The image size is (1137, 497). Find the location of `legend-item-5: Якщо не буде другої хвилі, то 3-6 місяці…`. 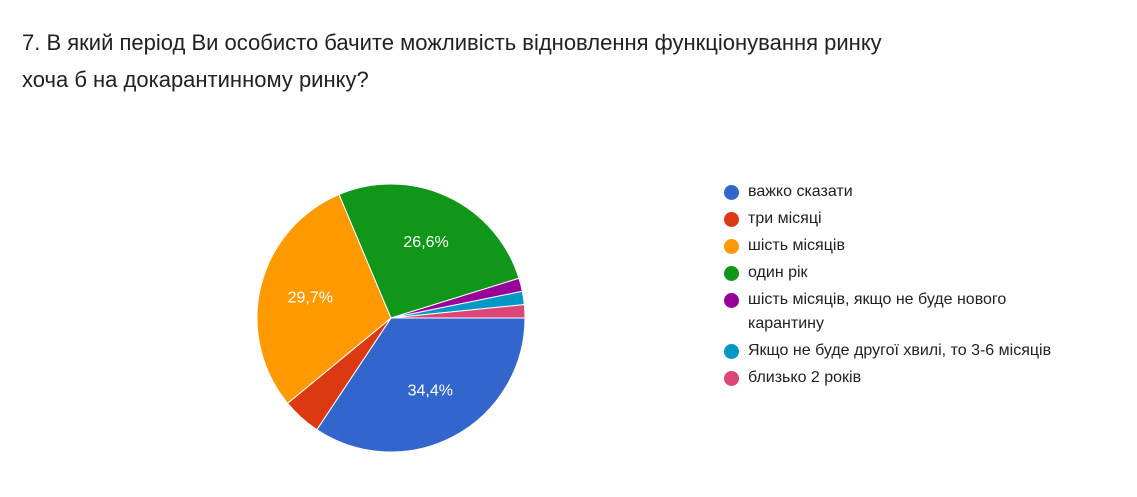

legend-item-5: Якщо не буде другої хвилі, то 3-6 місяці… is located at coordinates (889, 351).